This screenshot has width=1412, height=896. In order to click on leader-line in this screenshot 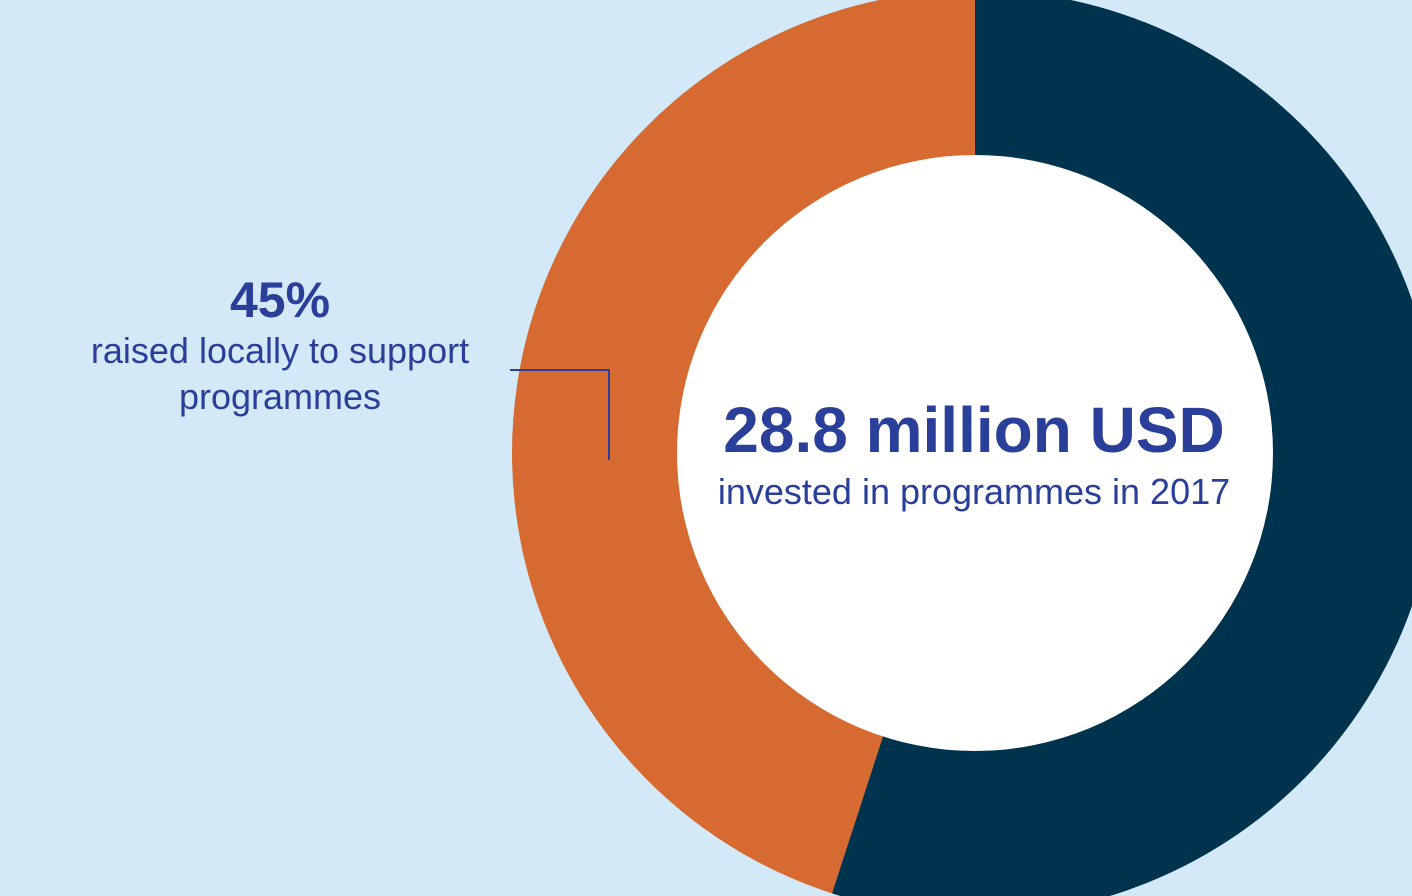, I will do `click(560, 414)`.